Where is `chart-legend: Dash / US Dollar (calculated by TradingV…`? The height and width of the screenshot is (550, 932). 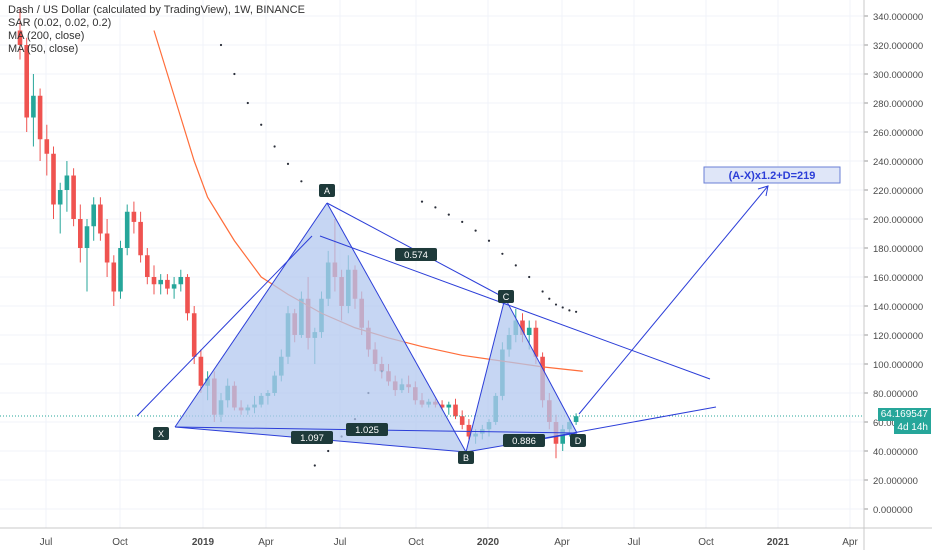 chart-legend: Dash / US Dollar (calculated by TradingV… is located at coordinates (156, 30).